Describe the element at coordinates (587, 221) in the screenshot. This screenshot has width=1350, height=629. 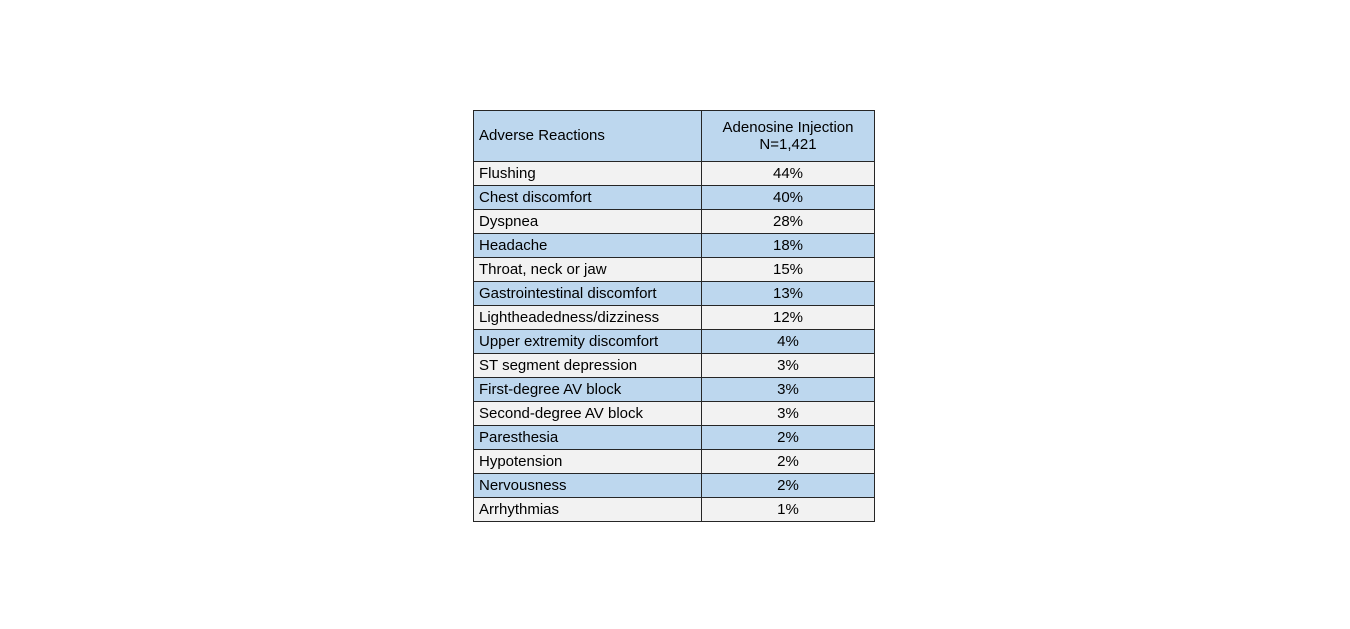
I see `reaction-label: Dyspnea` at that location.